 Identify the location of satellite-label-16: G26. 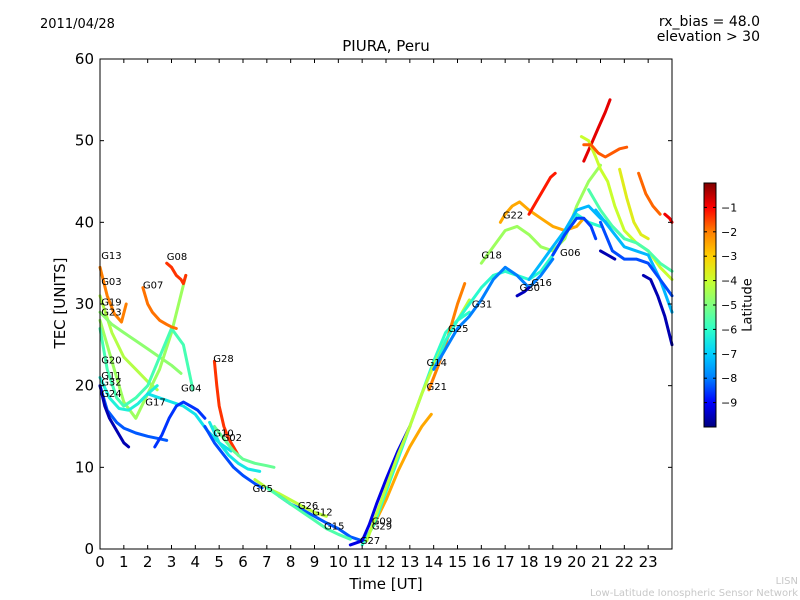
(308, 506).